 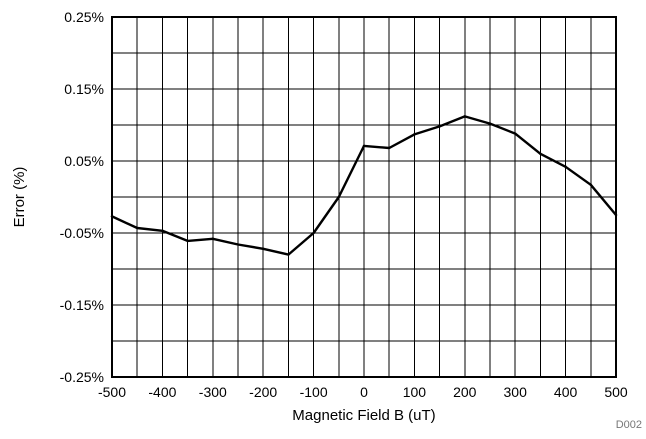 I want to click on x-tick-label: -500, so click(x=112, y=392).